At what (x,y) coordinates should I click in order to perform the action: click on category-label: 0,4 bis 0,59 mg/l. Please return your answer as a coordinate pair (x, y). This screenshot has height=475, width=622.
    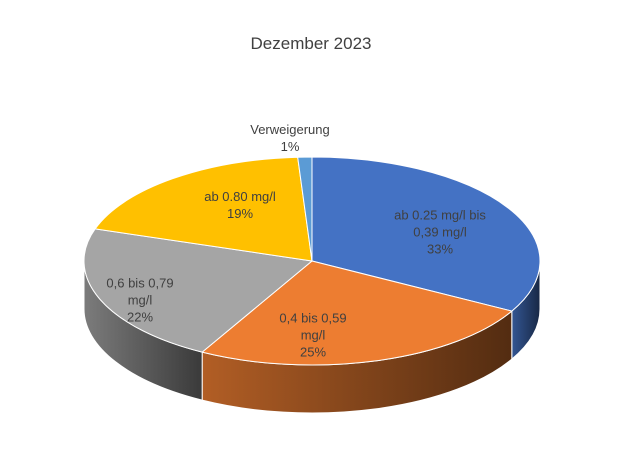
    Looking at the image, I should click on (313, 326).